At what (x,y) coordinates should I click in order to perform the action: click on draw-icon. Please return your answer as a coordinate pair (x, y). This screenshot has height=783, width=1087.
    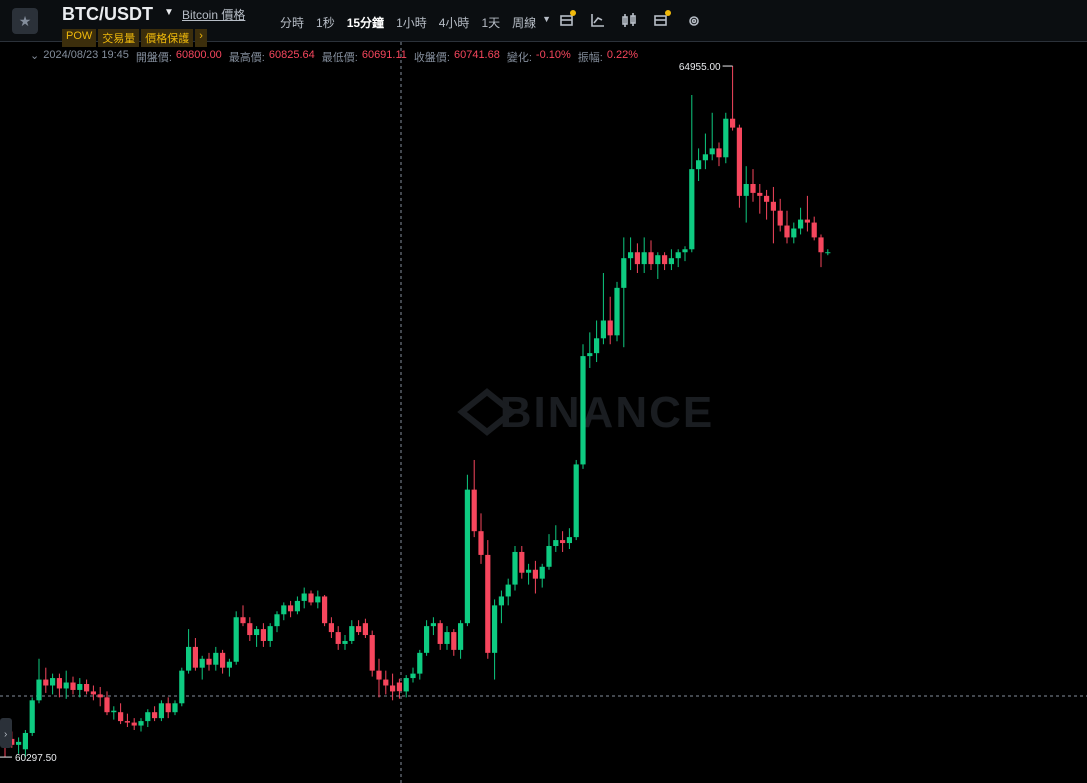
    Looking at the image, I should click on (597, 20).